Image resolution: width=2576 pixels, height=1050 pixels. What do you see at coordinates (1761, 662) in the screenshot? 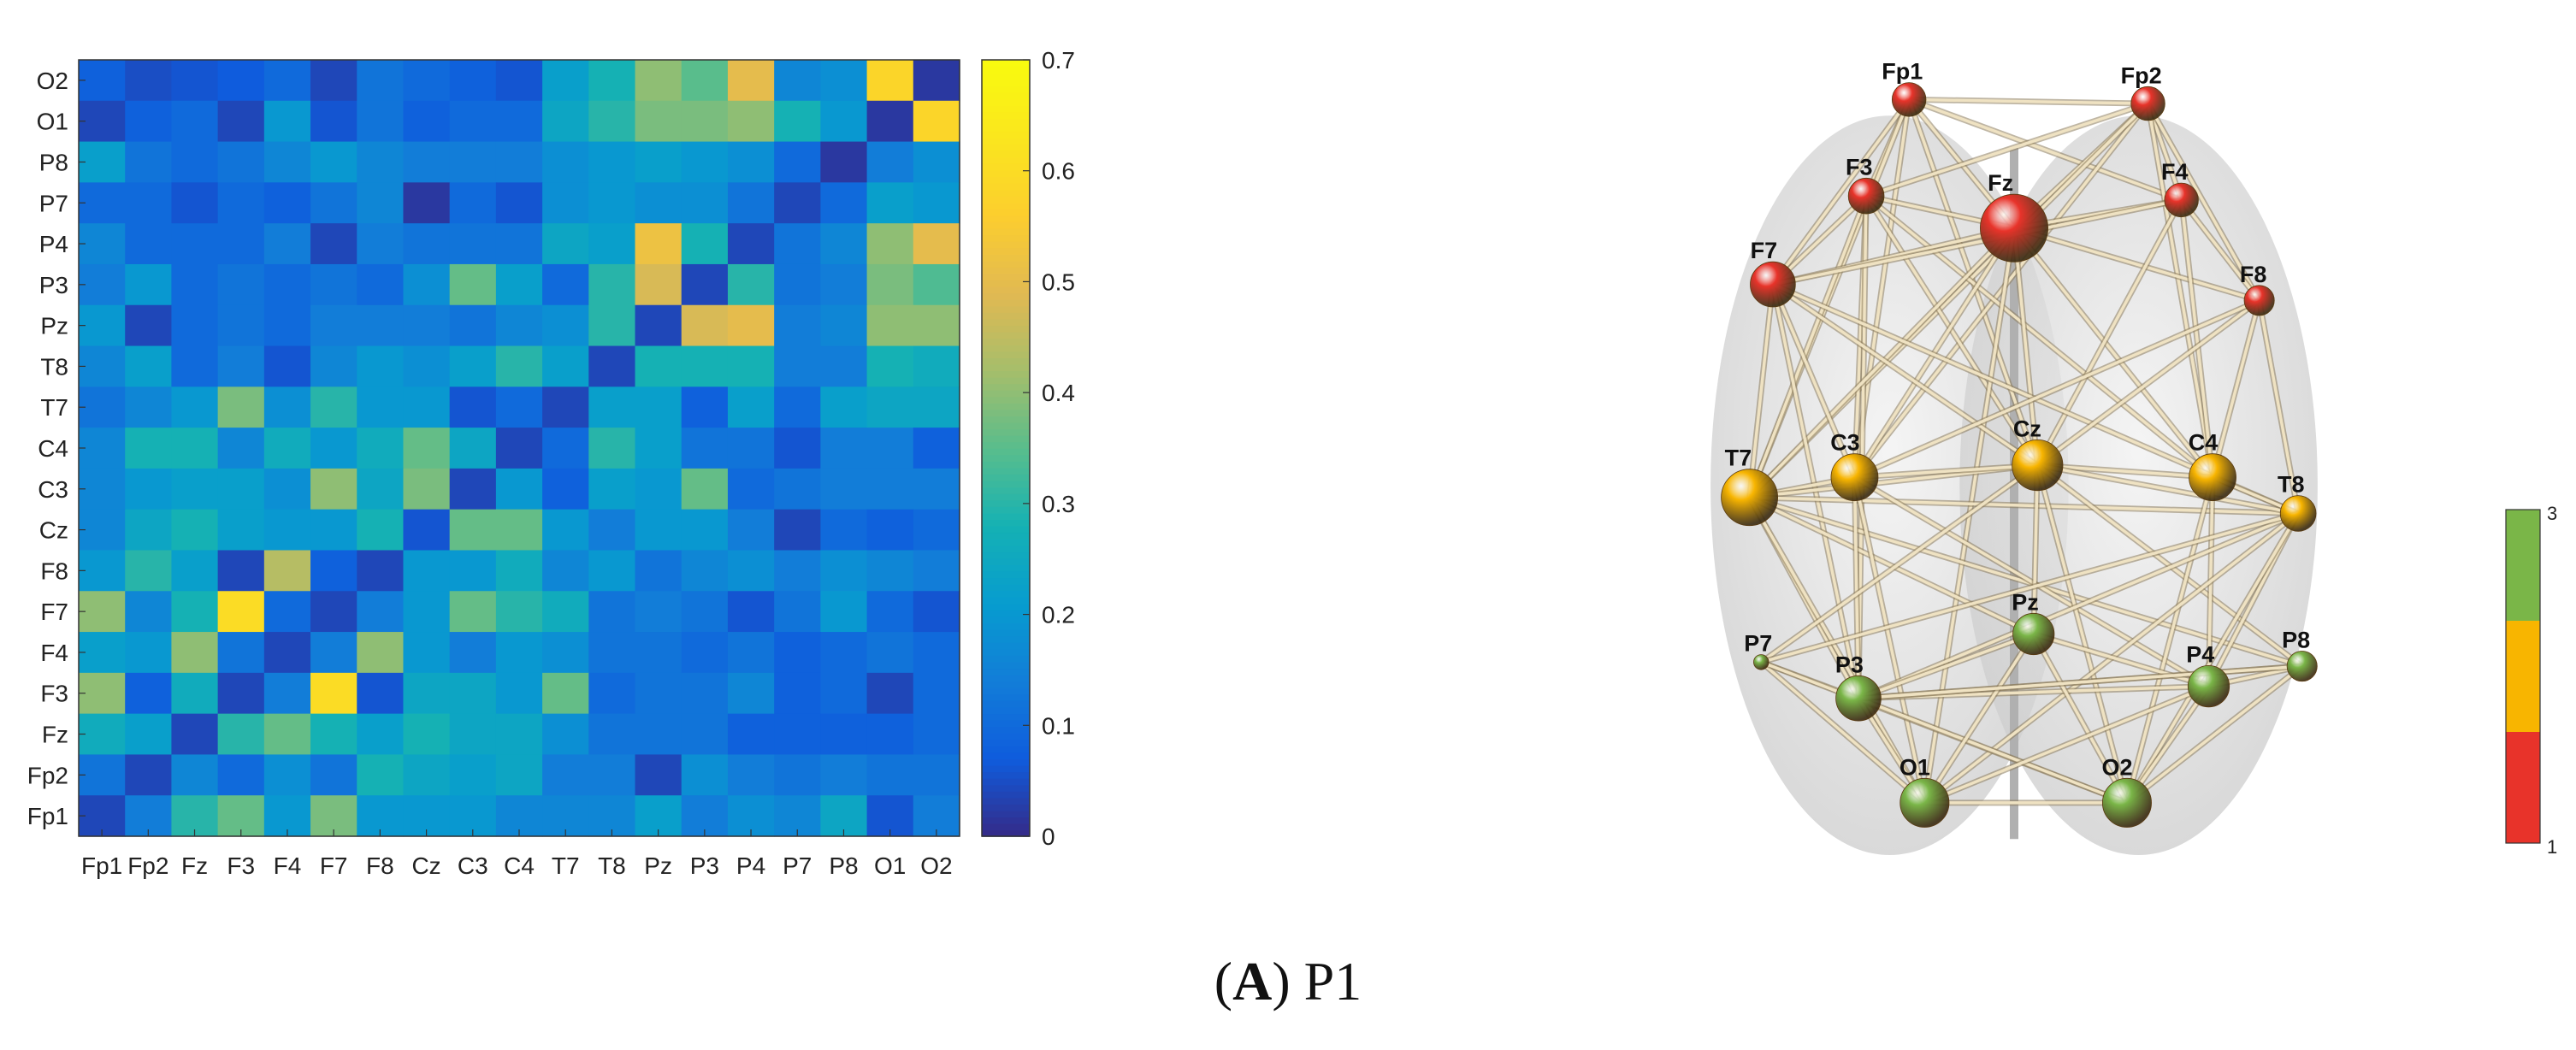
I see `node-P7` at bounding box center [1761, 662].